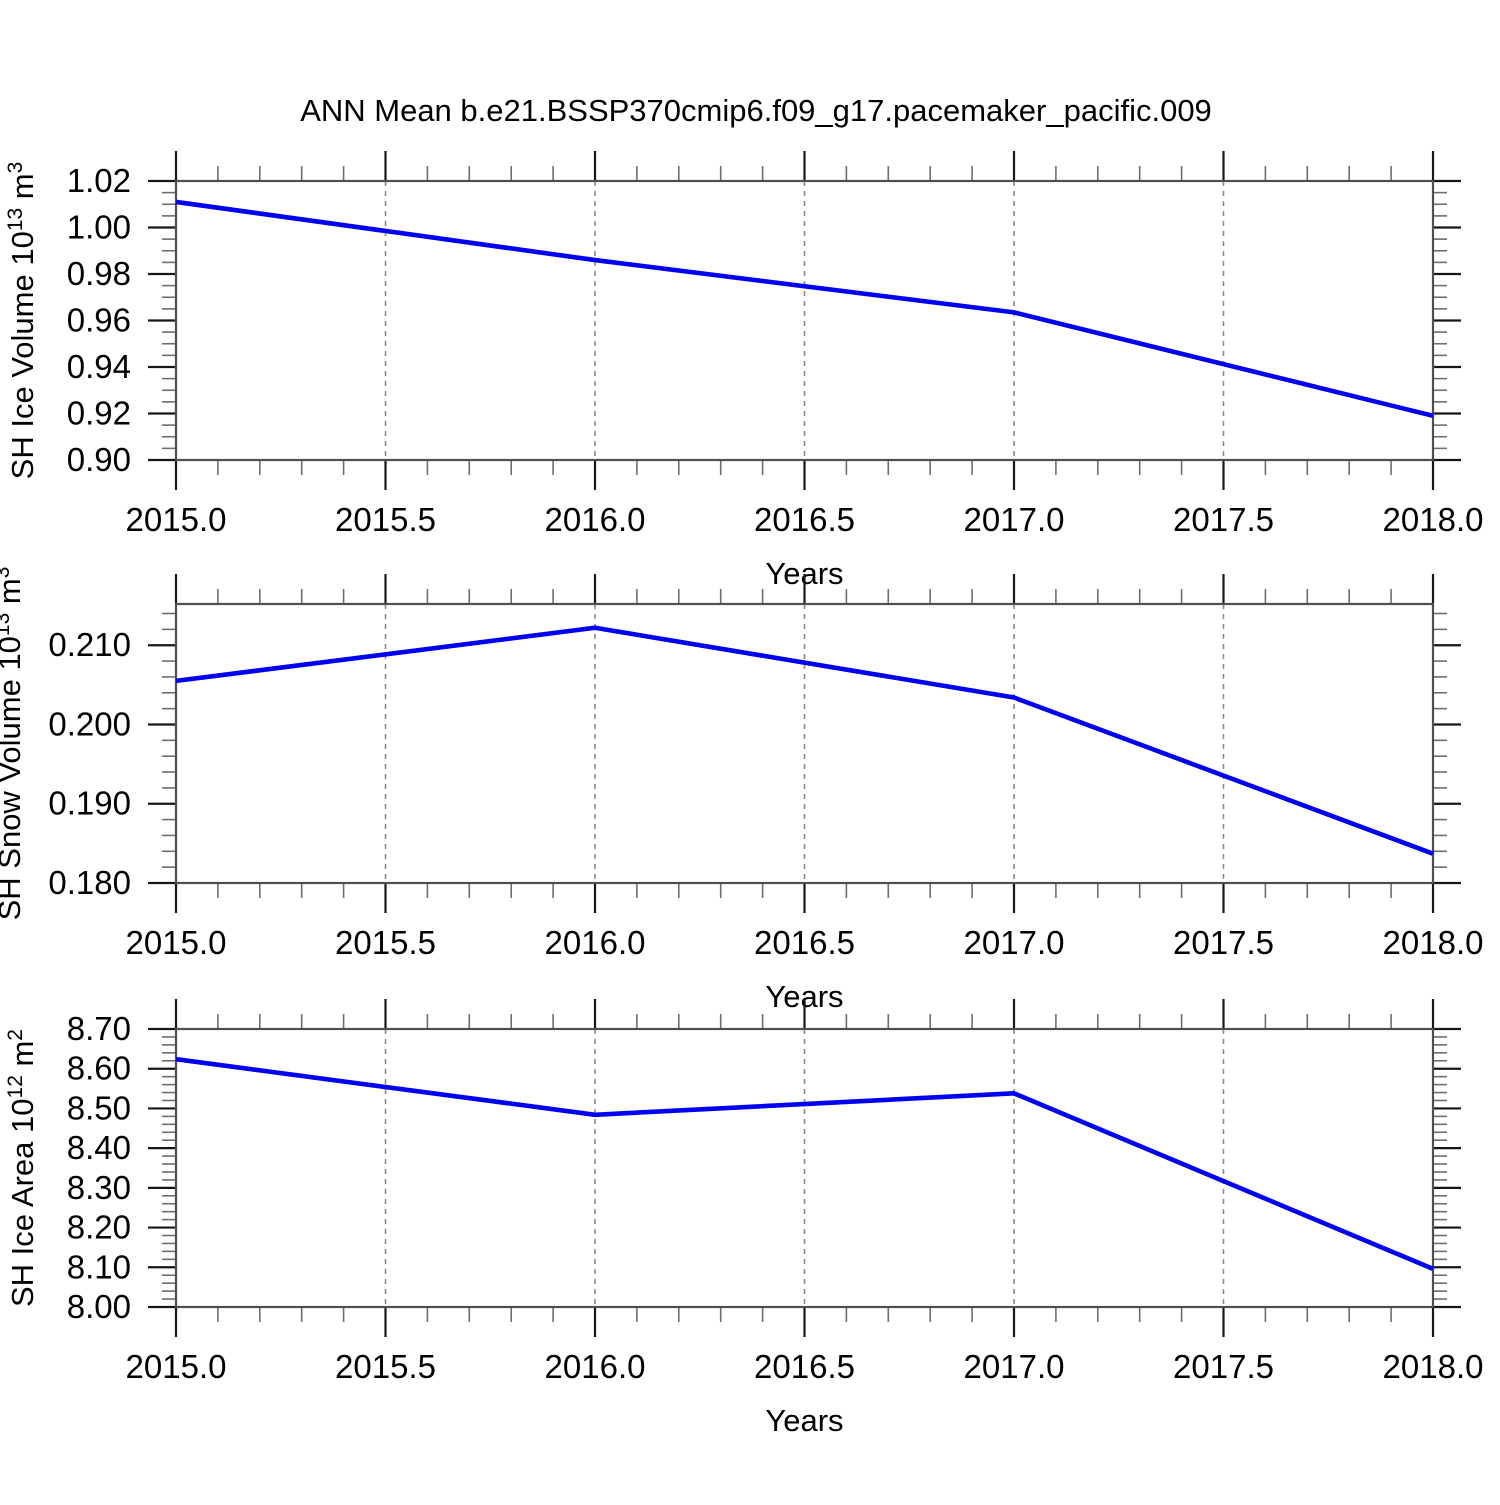  What do you see at coordinates (99, 366) in the screenshot?
I see `y-tick-label: 0.94` at bounding box center [99, 366].